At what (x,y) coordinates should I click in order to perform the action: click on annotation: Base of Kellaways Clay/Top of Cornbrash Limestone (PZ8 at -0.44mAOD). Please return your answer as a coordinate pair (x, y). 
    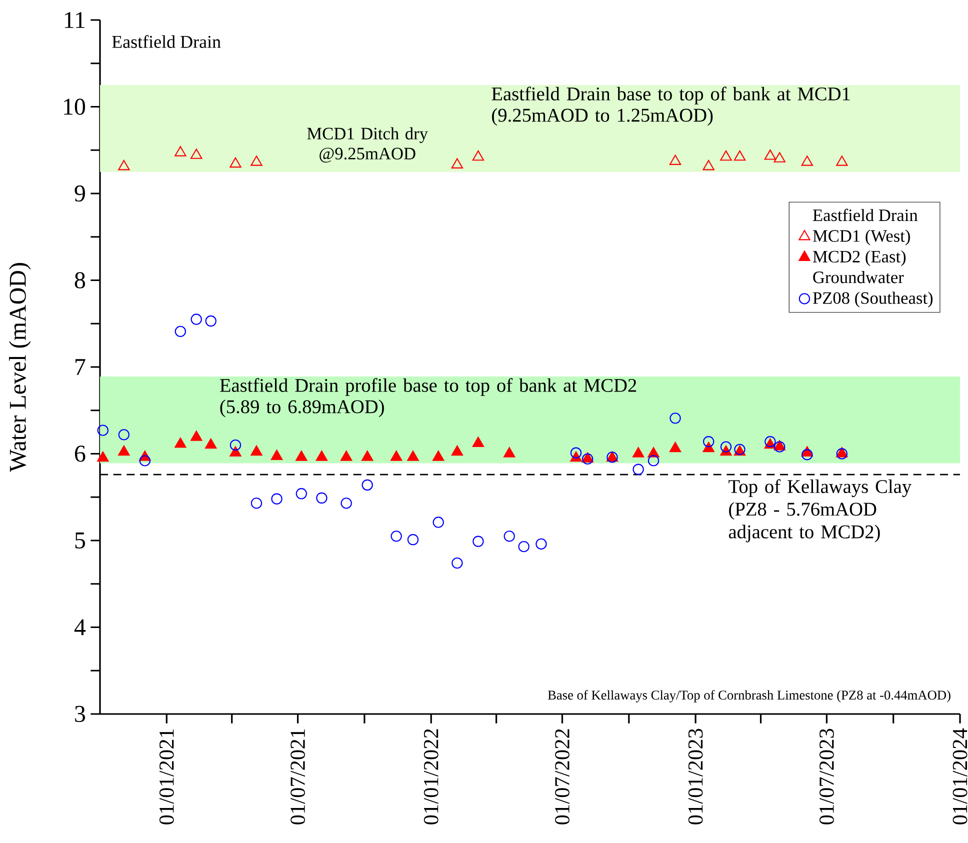
    Looking at the image, I should click on (749, 696).